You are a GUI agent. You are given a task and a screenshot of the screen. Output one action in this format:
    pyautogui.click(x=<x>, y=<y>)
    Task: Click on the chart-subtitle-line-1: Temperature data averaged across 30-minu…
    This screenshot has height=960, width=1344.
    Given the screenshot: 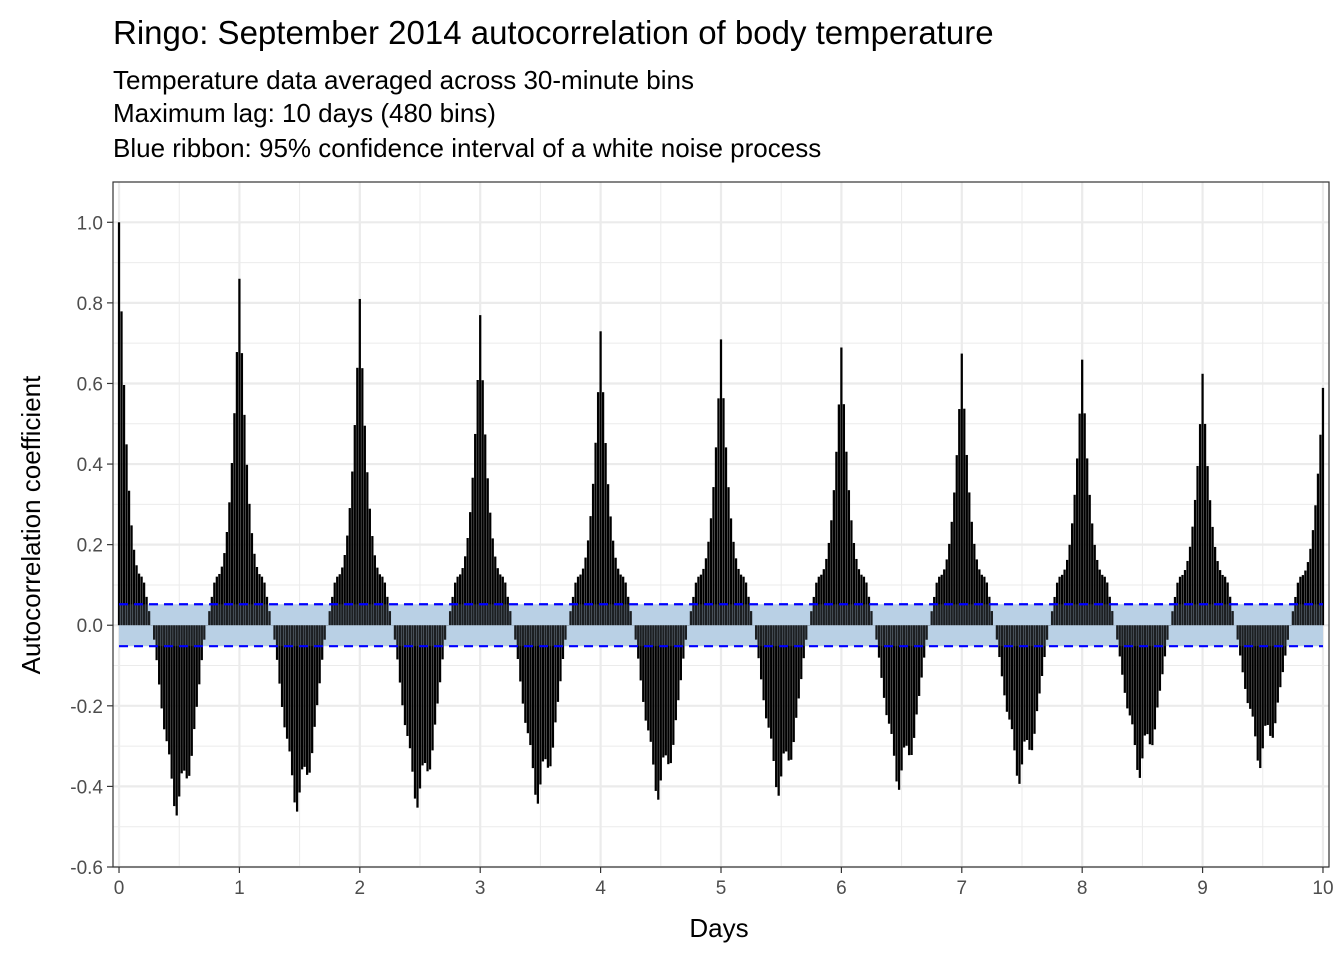 What is the action you would take?
    pyautogui.click(x=403, y=80)
    